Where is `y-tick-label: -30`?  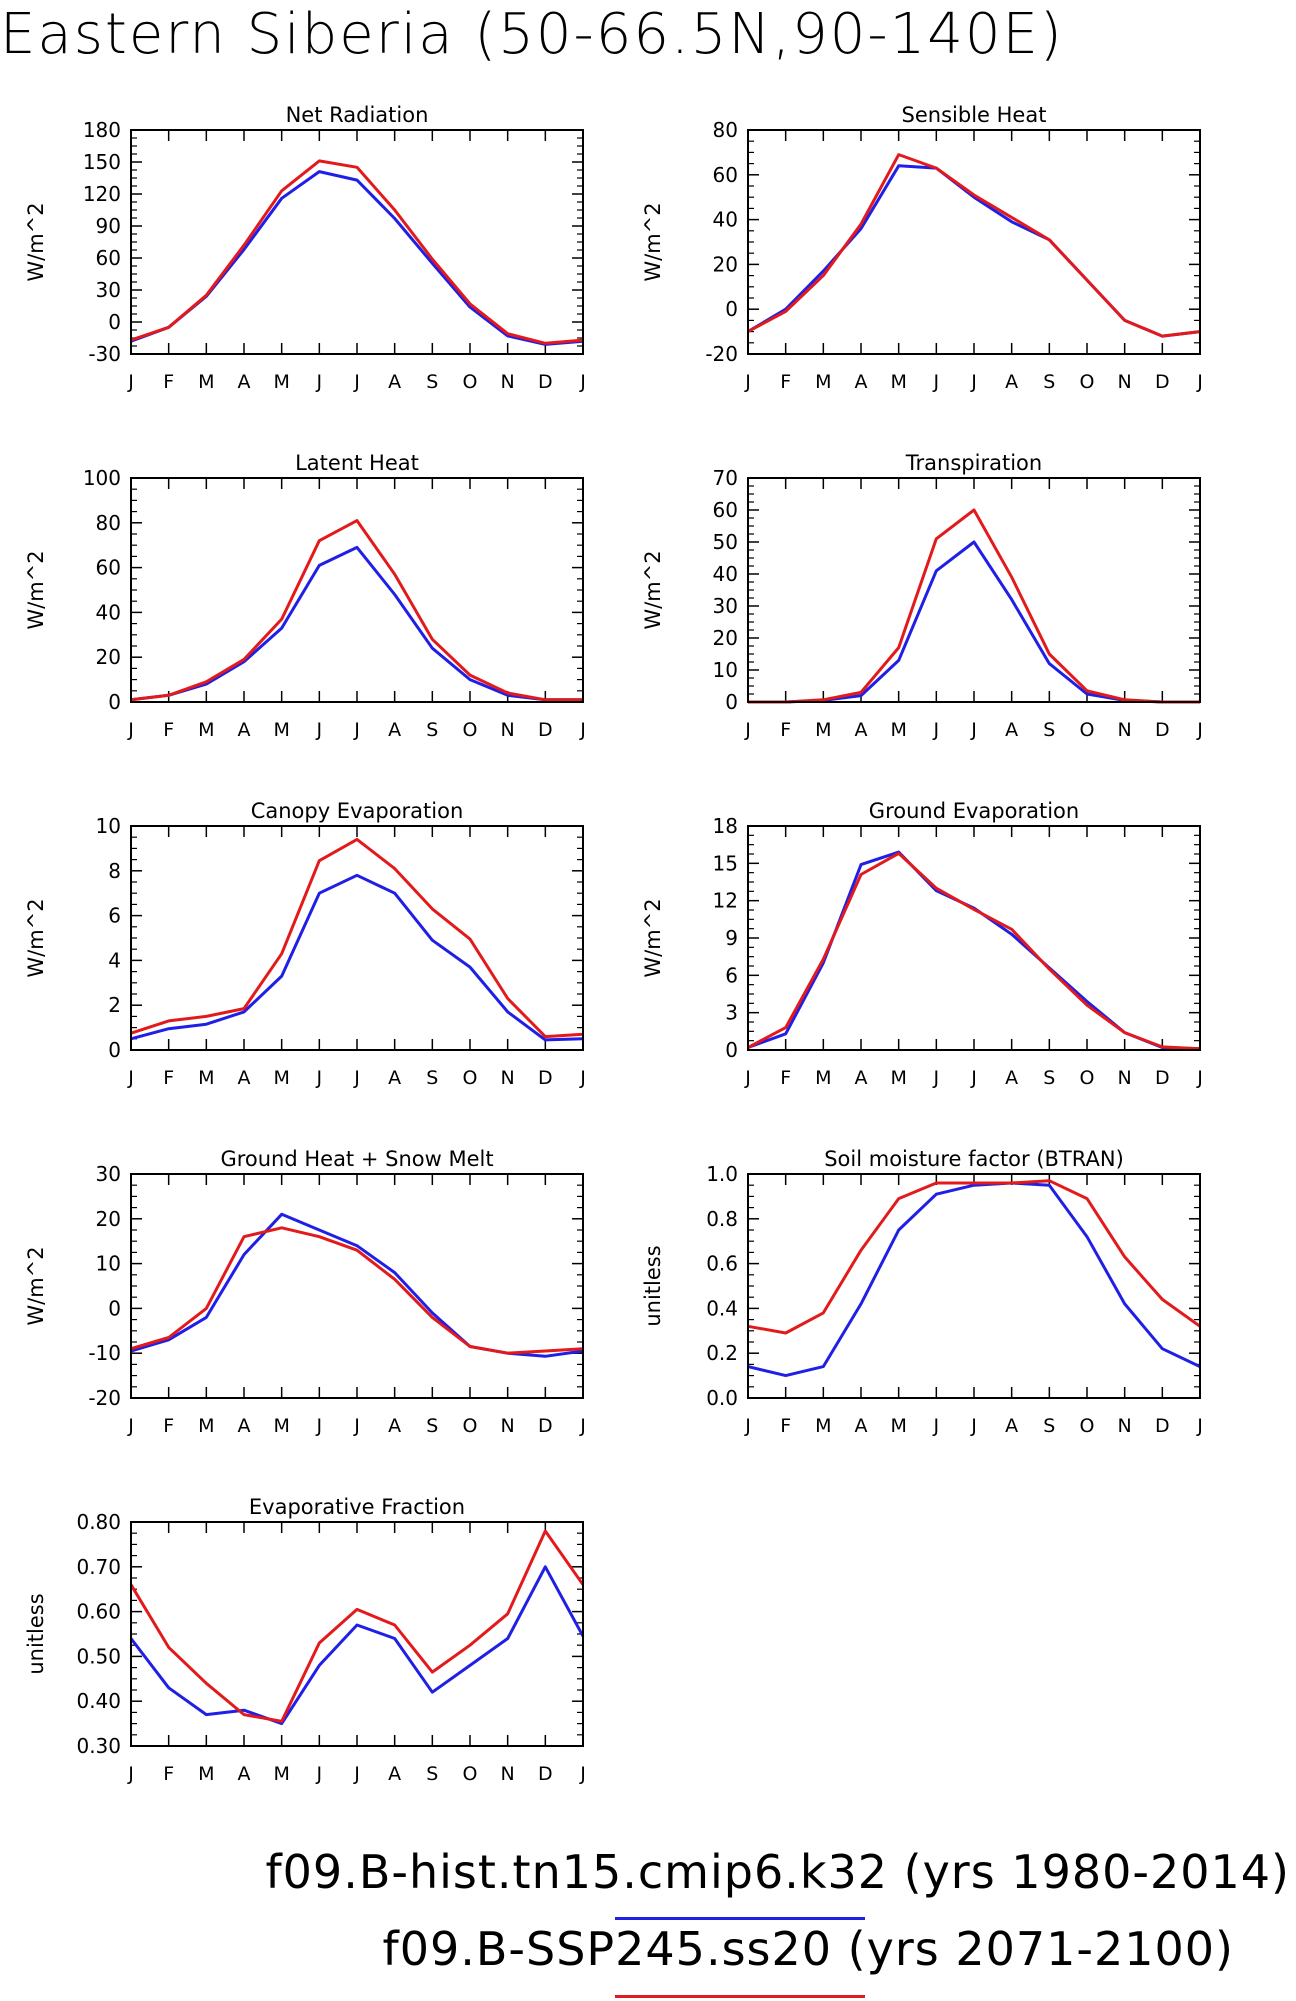 y-tick-label: -30 is located at coordinates (104, 354).